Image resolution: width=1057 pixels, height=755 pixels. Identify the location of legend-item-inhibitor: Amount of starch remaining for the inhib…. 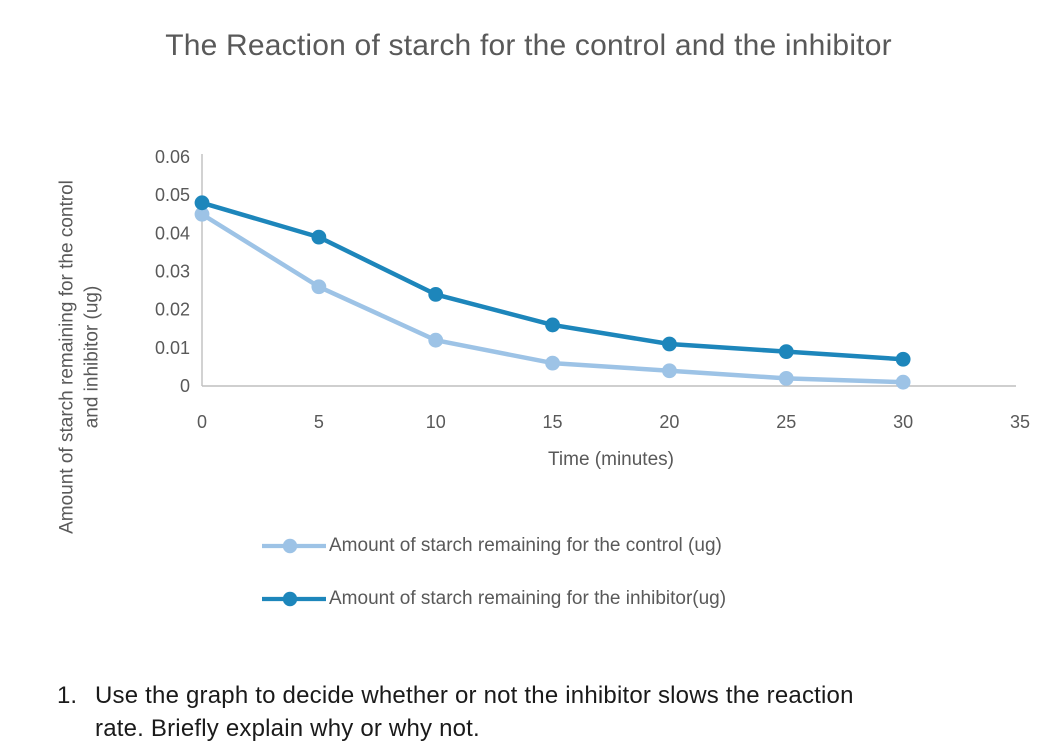
(494, 598).